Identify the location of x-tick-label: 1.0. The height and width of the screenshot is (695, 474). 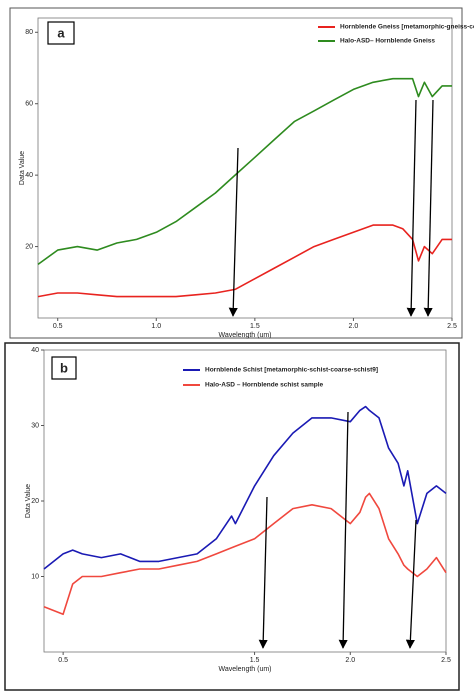
(156, 326).